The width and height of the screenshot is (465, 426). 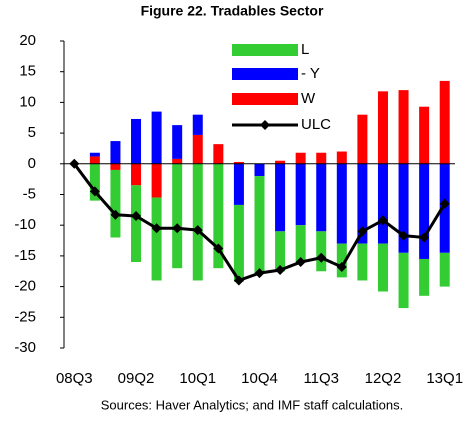 I want to click on legend-label: L, so click(x=305, y=49).